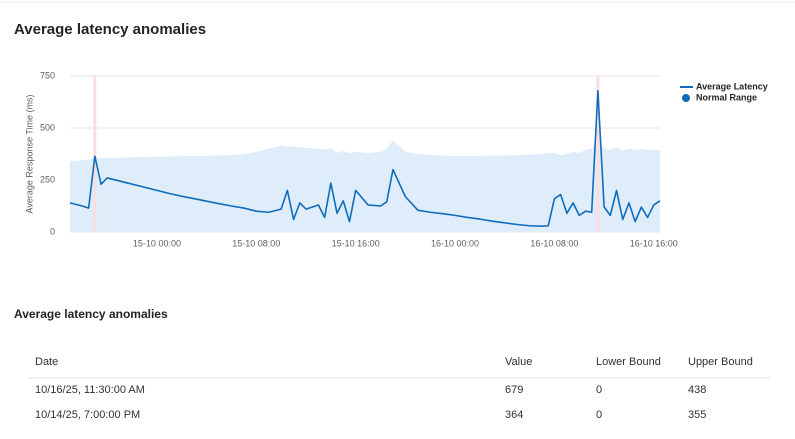  Describe the element at coordinates (157, 243) in the screenshot. I see `x-tick-label: 15-10 00:00` at that location.